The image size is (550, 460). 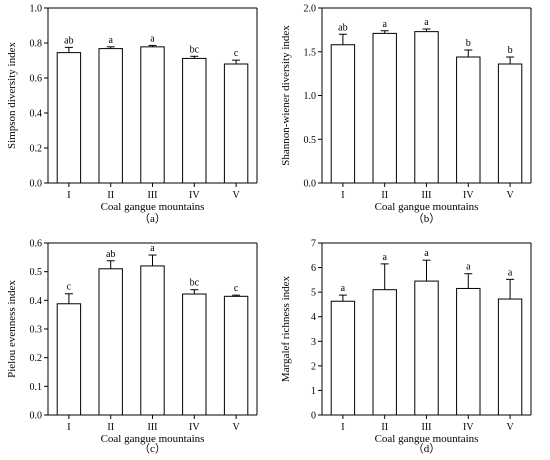 What do you see at coordinates (12, 95) in the screenshot?
I see `y-axis-label: Simpson diversity index` at bounding box center [12, 95].